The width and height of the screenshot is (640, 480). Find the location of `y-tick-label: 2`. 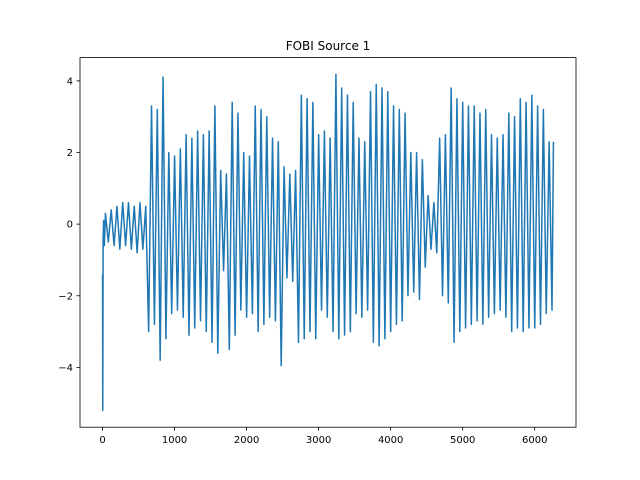

y-tick-label: 2 is located at coordinates (70, 153).